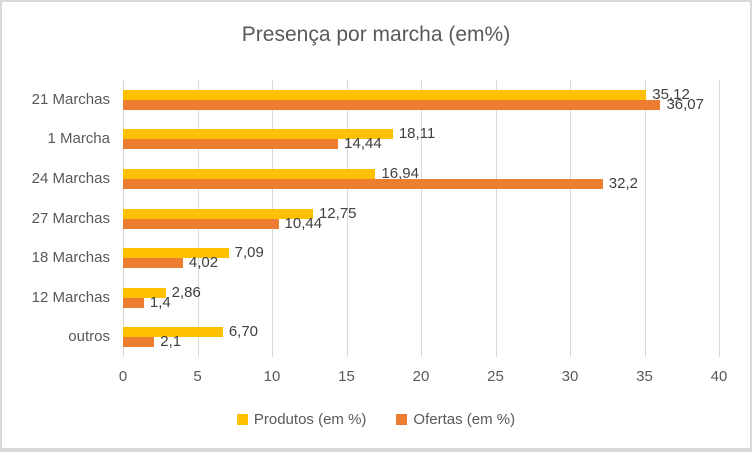 The image size is (752, 452). I want to click on x-tick-label-25: 25, so click(495, 376).